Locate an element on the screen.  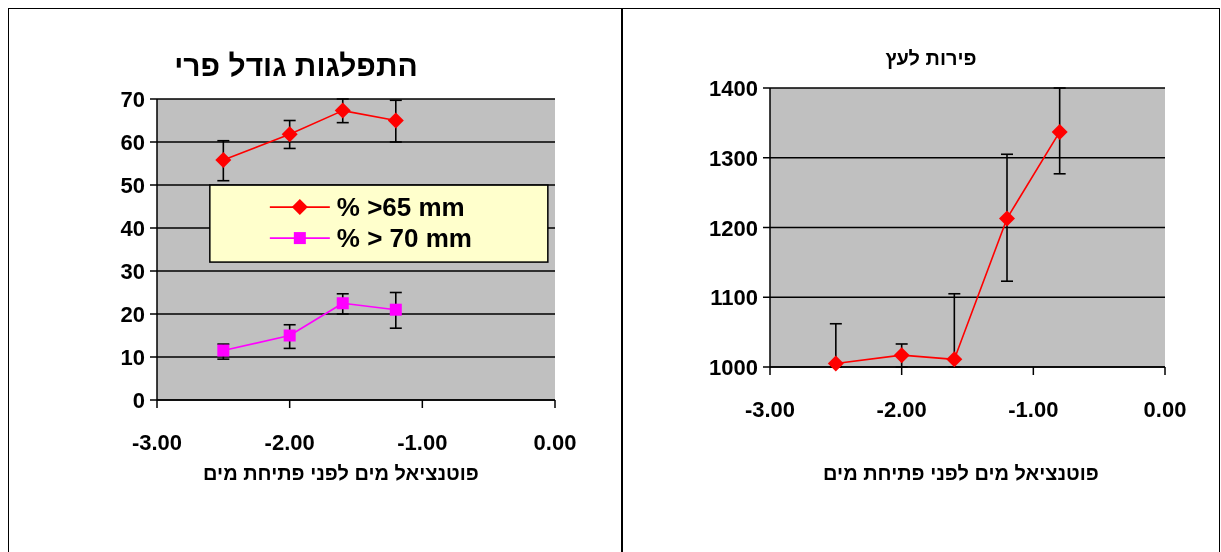
legend-label: % > 70 mm is located at coordinates (404, 238).